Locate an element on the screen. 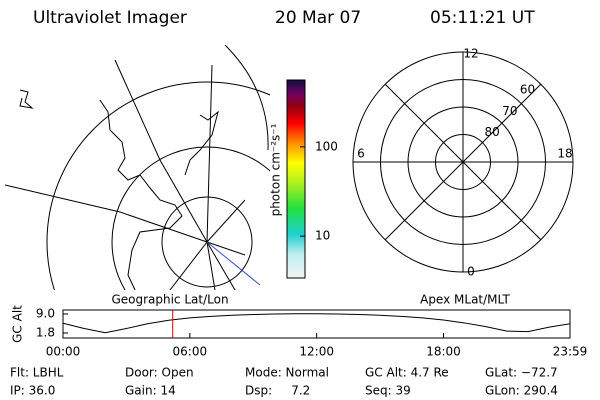 This screenshot has height=400, width=600. colorbar-label: photon cm⁻²s⁻¹ is located at coordinates (276, 169).